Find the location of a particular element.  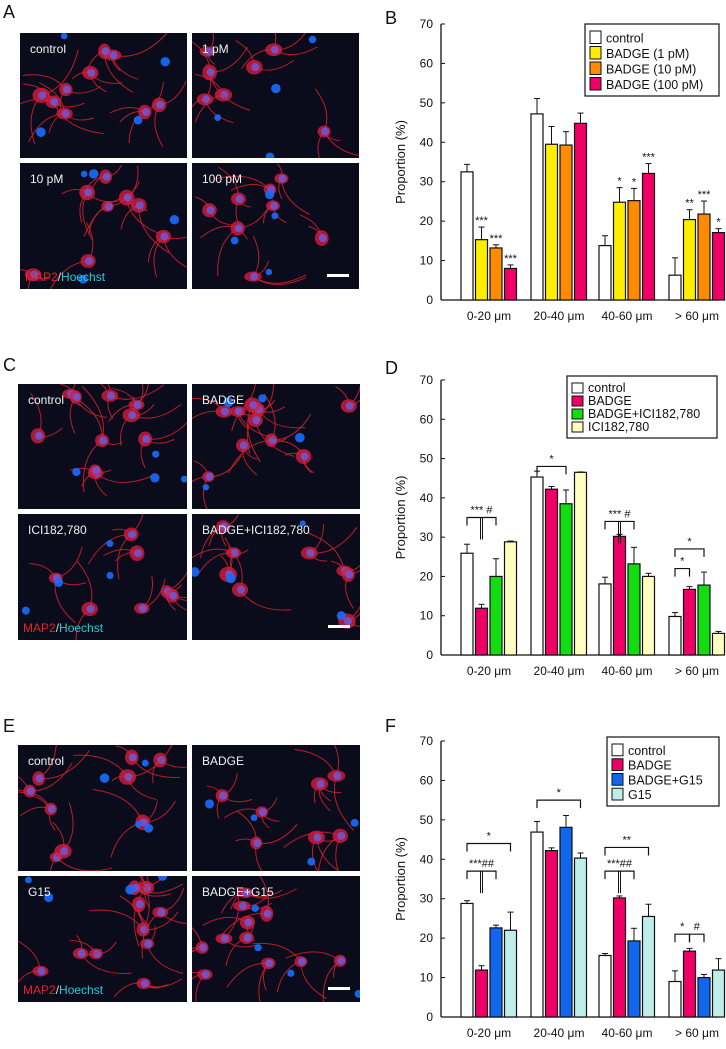

micrograph-c-badge: BADGE is located at coordinates (276, 446).